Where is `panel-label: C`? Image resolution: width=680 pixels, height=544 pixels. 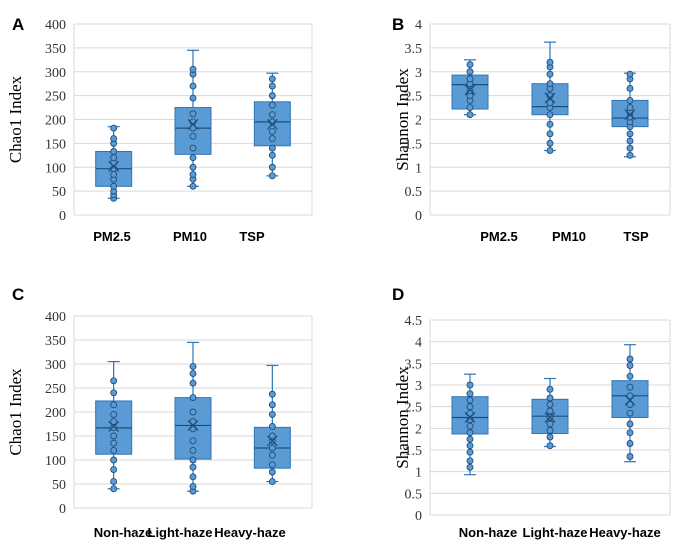 panel-label: C is located at coordinates (18, 294).